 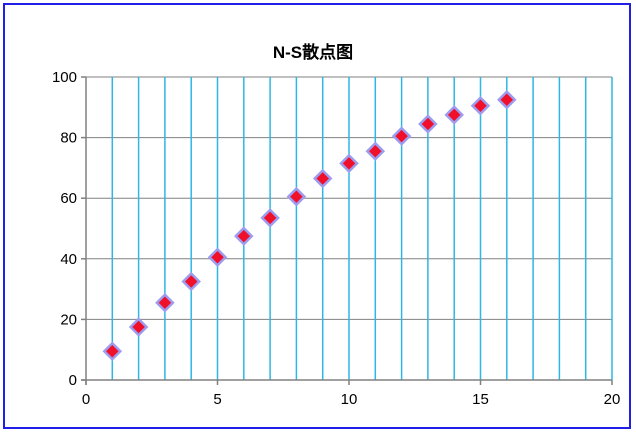 I want to click on y-tick-label: 60, so click(x=68, y=198).